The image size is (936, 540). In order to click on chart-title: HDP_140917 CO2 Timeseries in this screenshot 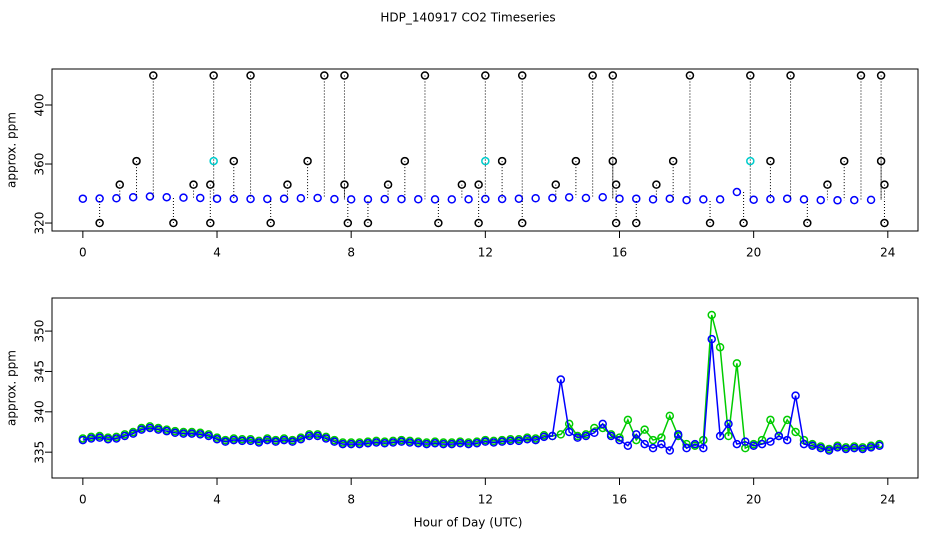, I will do `click(467, 18)`.